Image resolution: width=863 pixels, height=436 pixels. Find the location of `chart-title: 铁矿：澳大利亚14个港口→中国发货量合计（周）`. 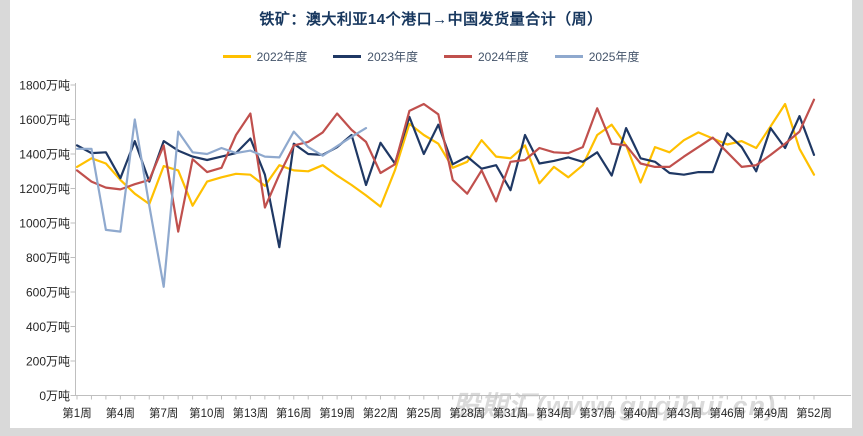

chart-title: 铁矿：澳大利亚14个港口→中国发货量合计（周） is located at coordinates (431, 19).